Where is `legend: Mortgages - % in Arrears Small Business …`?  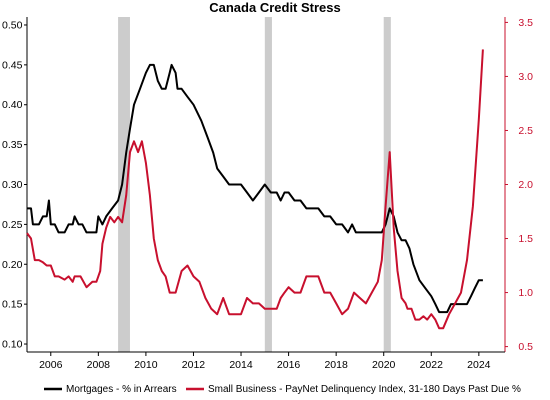
legend: Mortgages - % in Arrears Small Business … is located at coordinates (282, 389).